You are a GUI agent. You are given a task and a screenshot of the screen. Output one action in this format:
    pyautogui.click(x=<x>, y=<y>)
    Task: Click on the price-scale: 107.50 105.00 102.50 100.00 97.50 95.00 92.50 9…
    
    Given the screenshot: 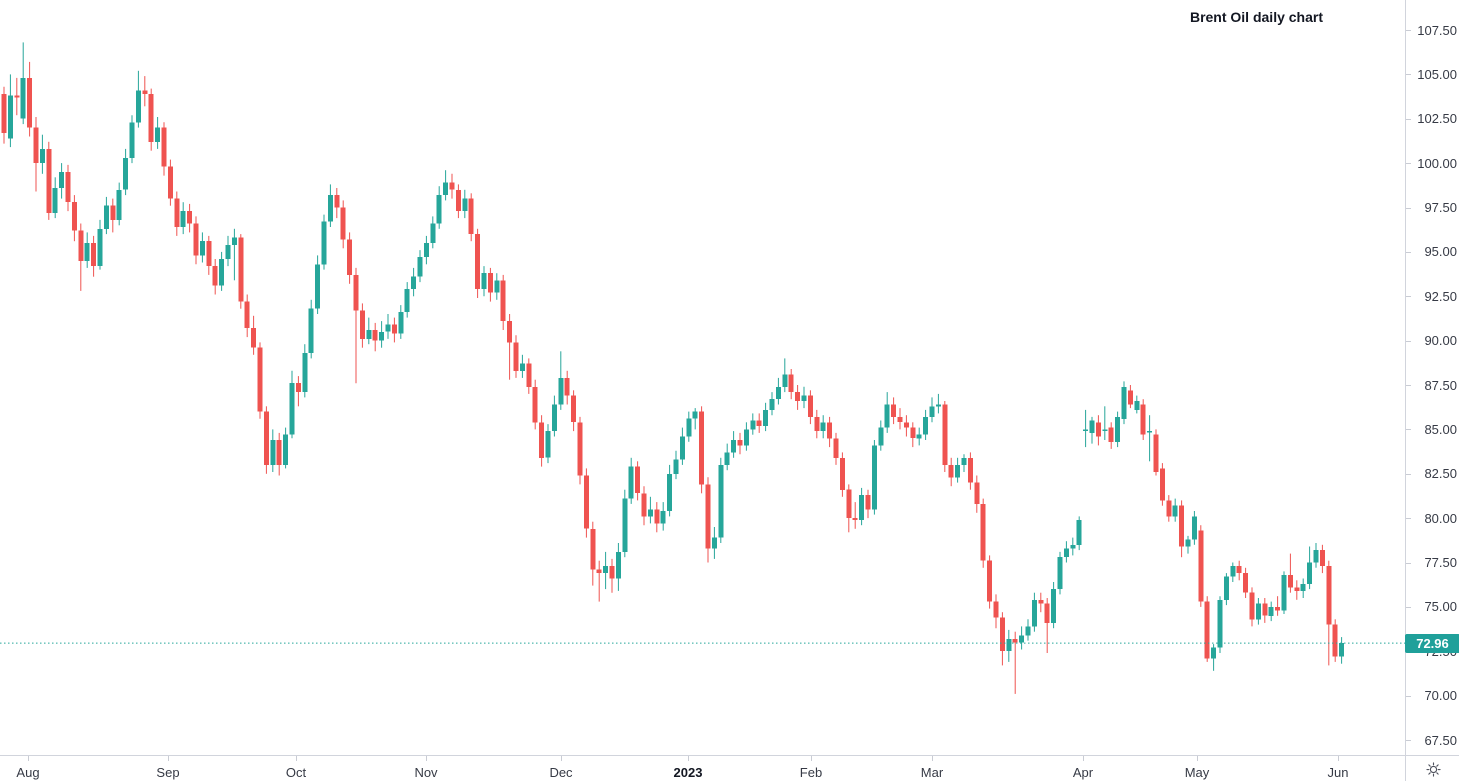 What is the action you would take?
    pyautogui.click(x=1432, y=377)
    